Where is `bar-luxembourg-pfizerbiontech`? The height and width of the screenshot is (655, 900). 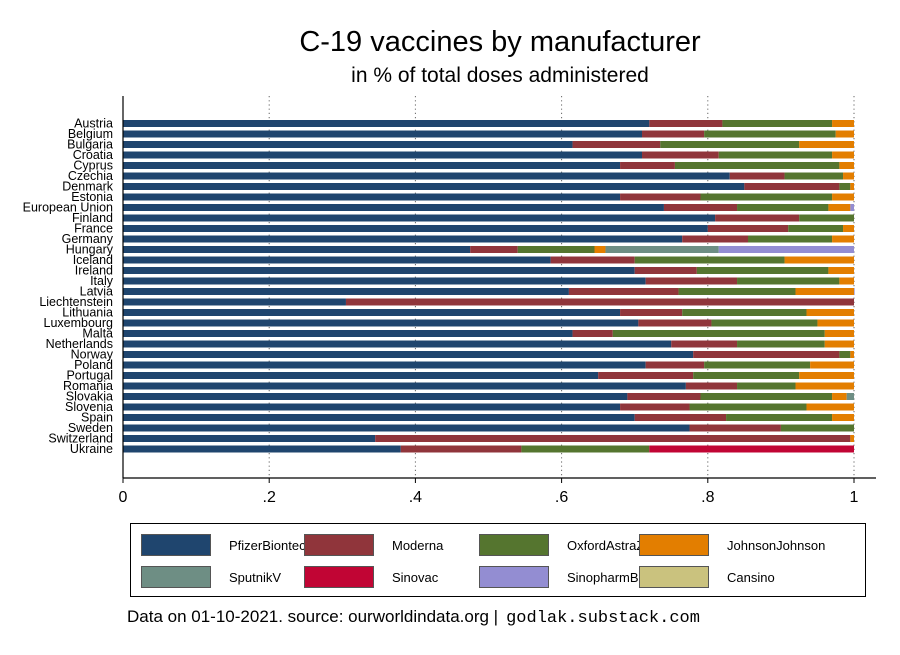
bar-luxembourg-pfizerbiontech is located at coordinates (381, 323).